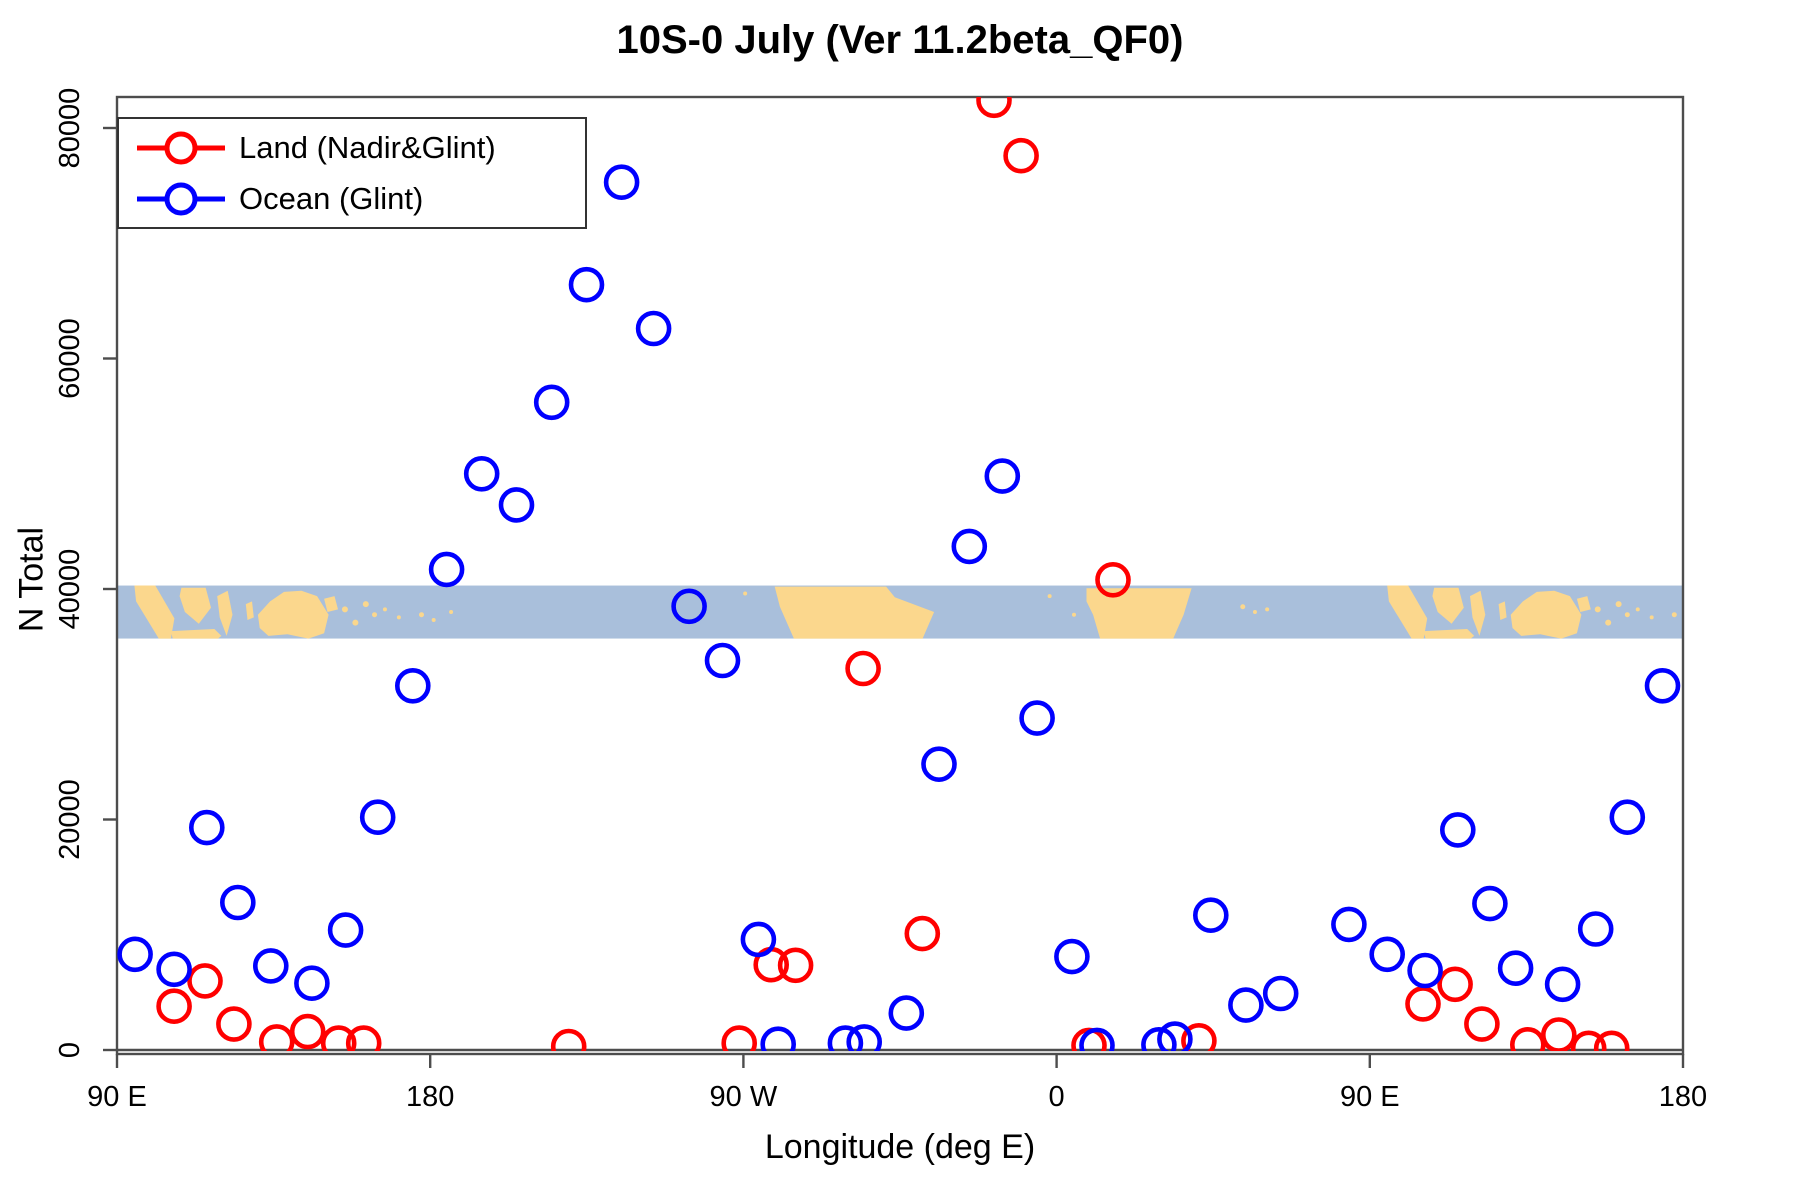  I want to click on y-tick-label: 20000, so click(70, 819).